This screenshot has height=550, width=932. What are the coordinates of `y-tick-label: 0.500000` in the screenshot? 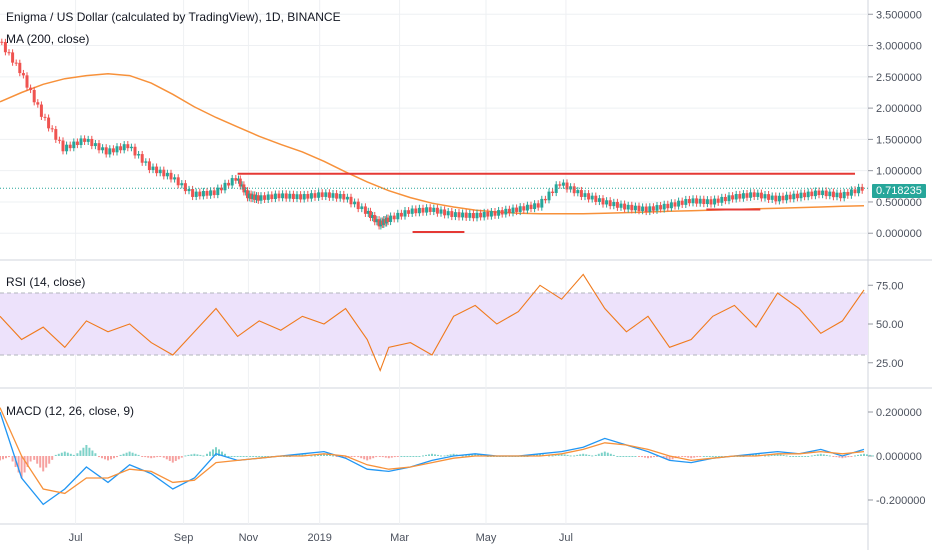 It's located at (899, 203).